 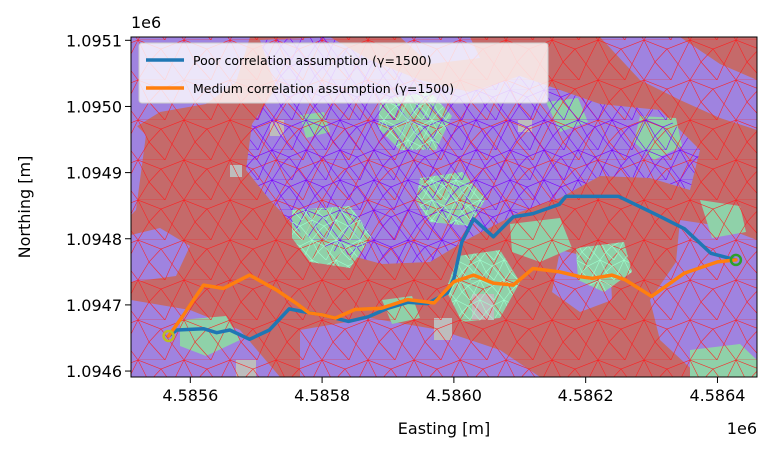 What do you see at coordinates (444, 428) in the screenshot?
I see `x-axis-label: Easting [m]` at bounding box center [444, 428].